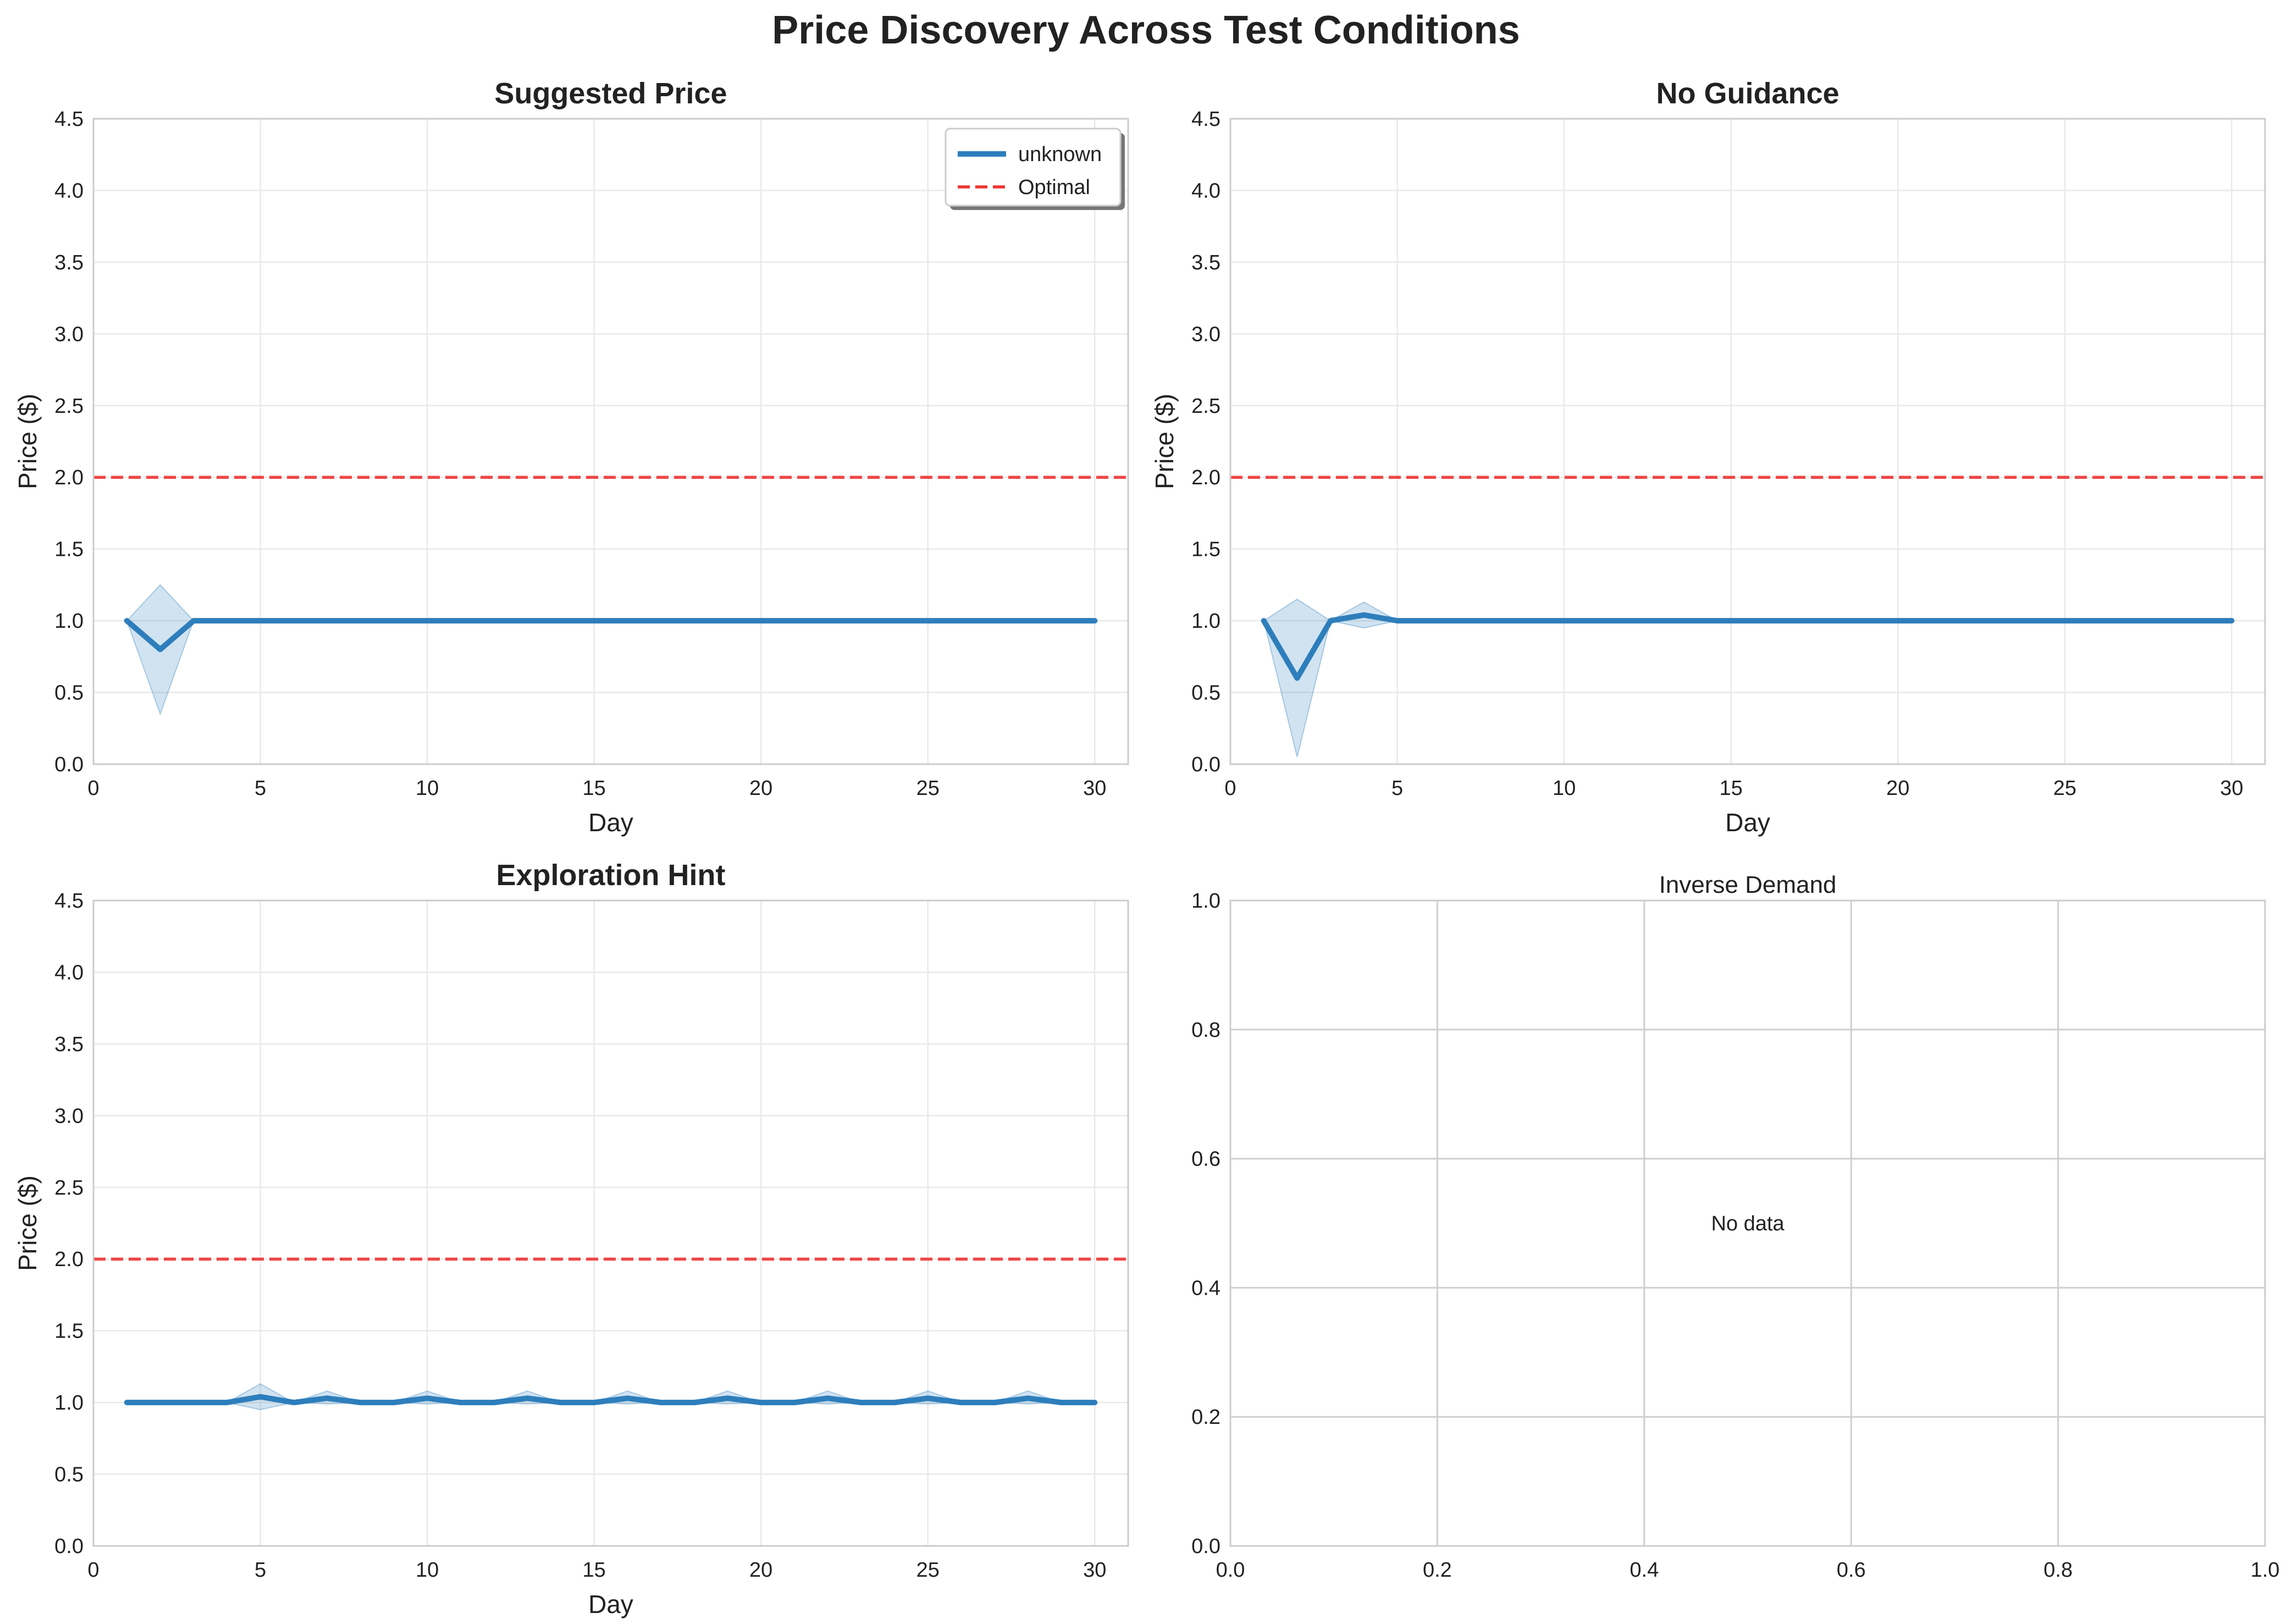 This screenshot has height=1624, width=2292. What do you see at coordinates (1747, 93) in the screenshot?
I see `chart-title: No Guidance` at bounding box center [1747, 93].